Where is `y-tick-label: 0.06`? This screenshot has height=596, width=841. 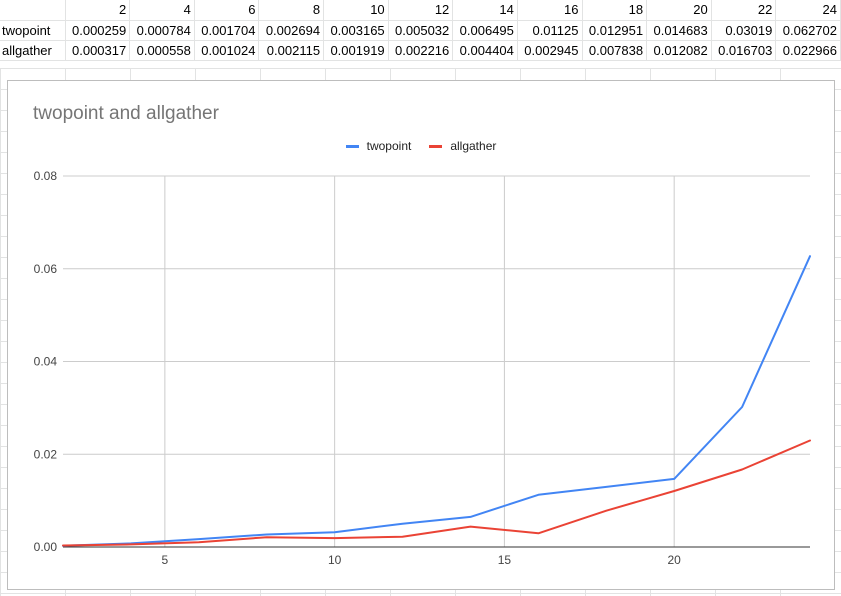 y-tick-label: 0.06 is located at coordinates (46, 269).